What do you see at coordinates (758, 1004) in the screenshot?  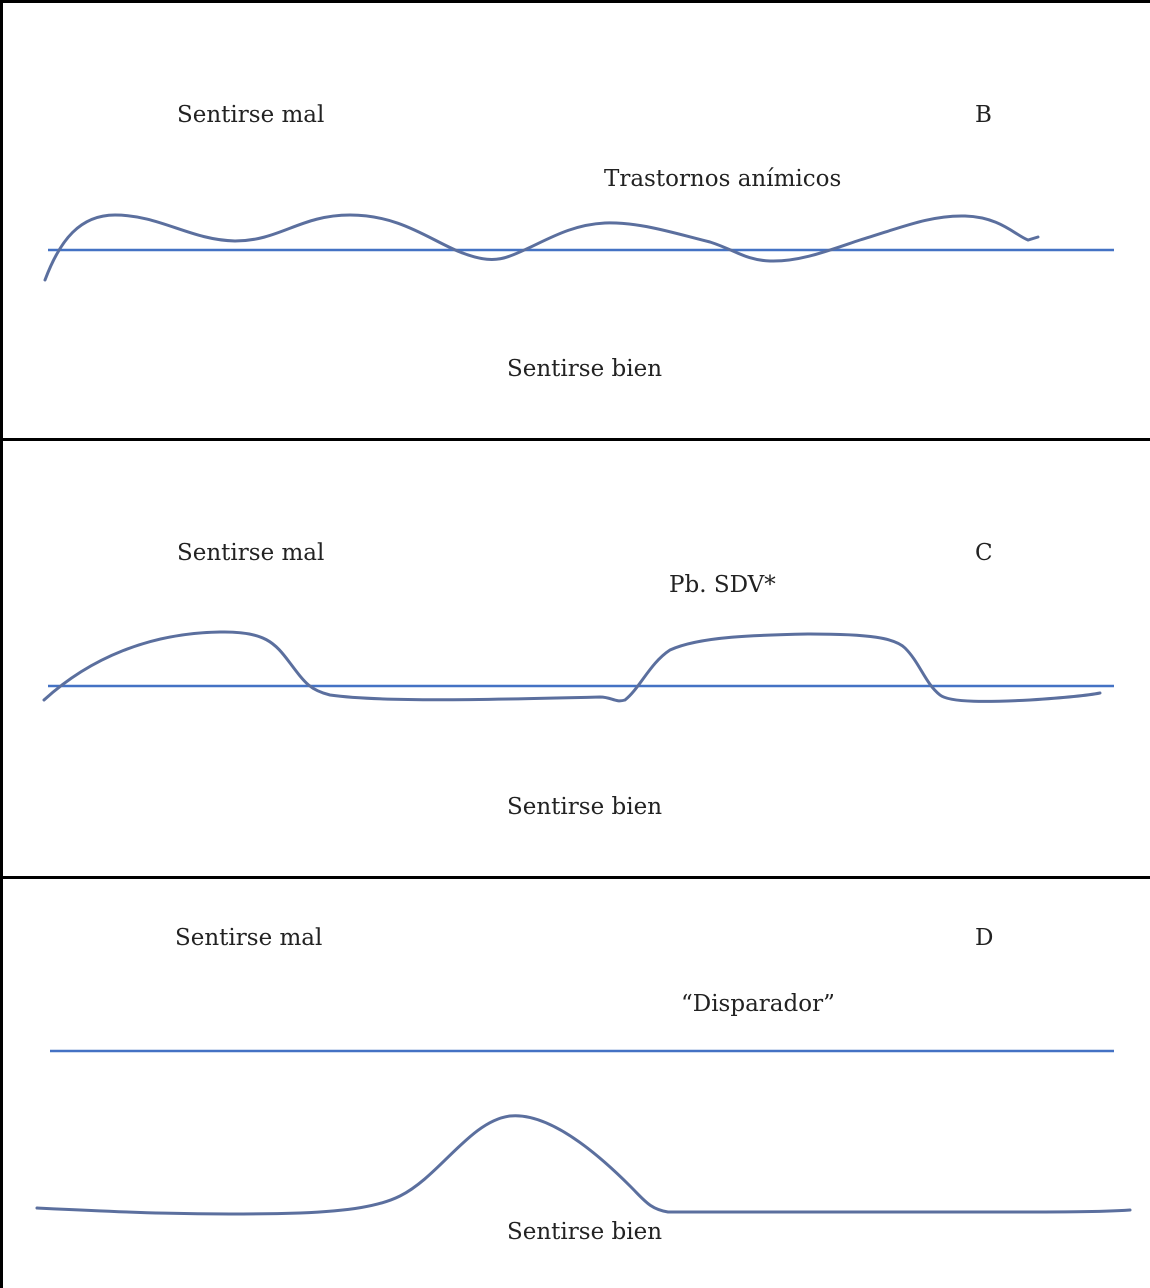 I see `annotation-label: “Disparador”` at bounding box center [758, 1004].